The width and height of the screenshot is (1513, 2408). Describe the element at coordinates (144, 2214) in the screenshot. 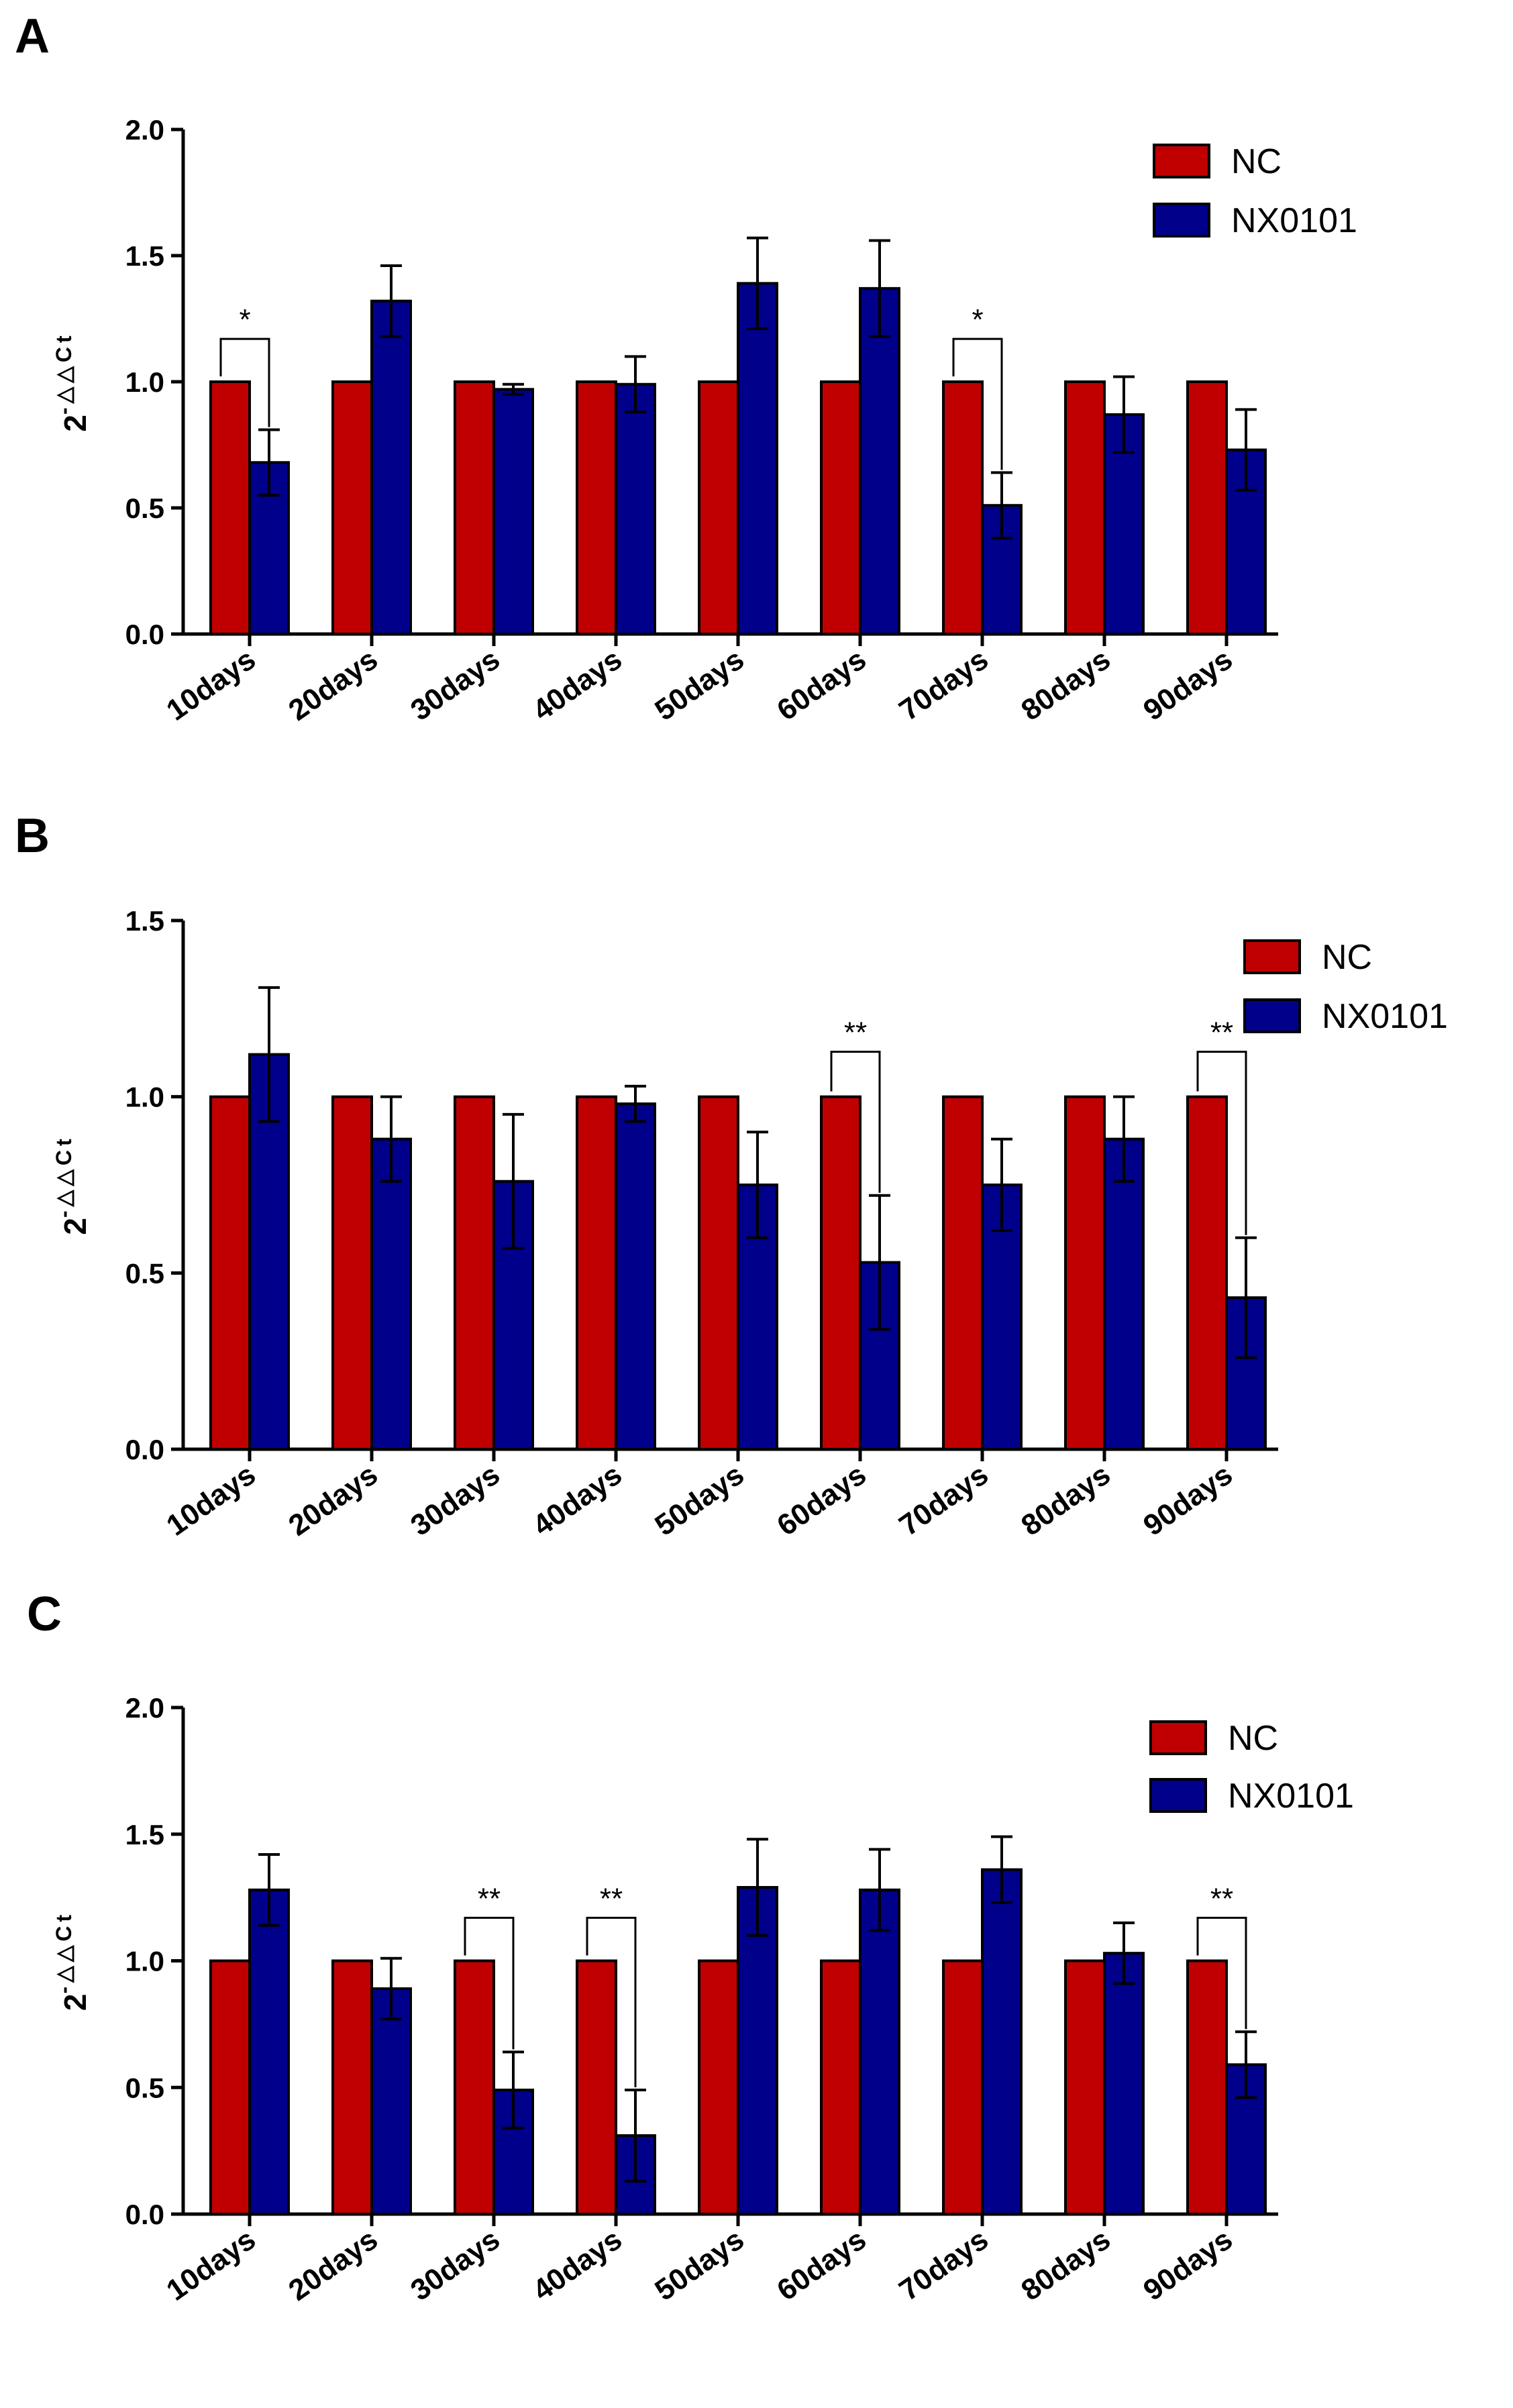

I see `y-tick-label: 0.0` at that location.